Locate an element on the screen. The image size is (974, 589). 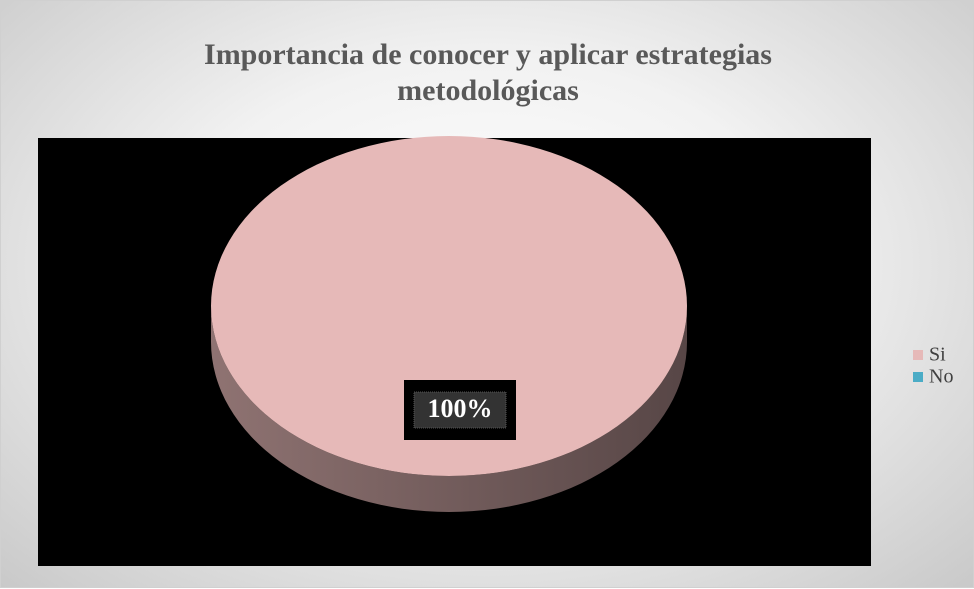
legend-label: Si is located at coordinates (937, 355).